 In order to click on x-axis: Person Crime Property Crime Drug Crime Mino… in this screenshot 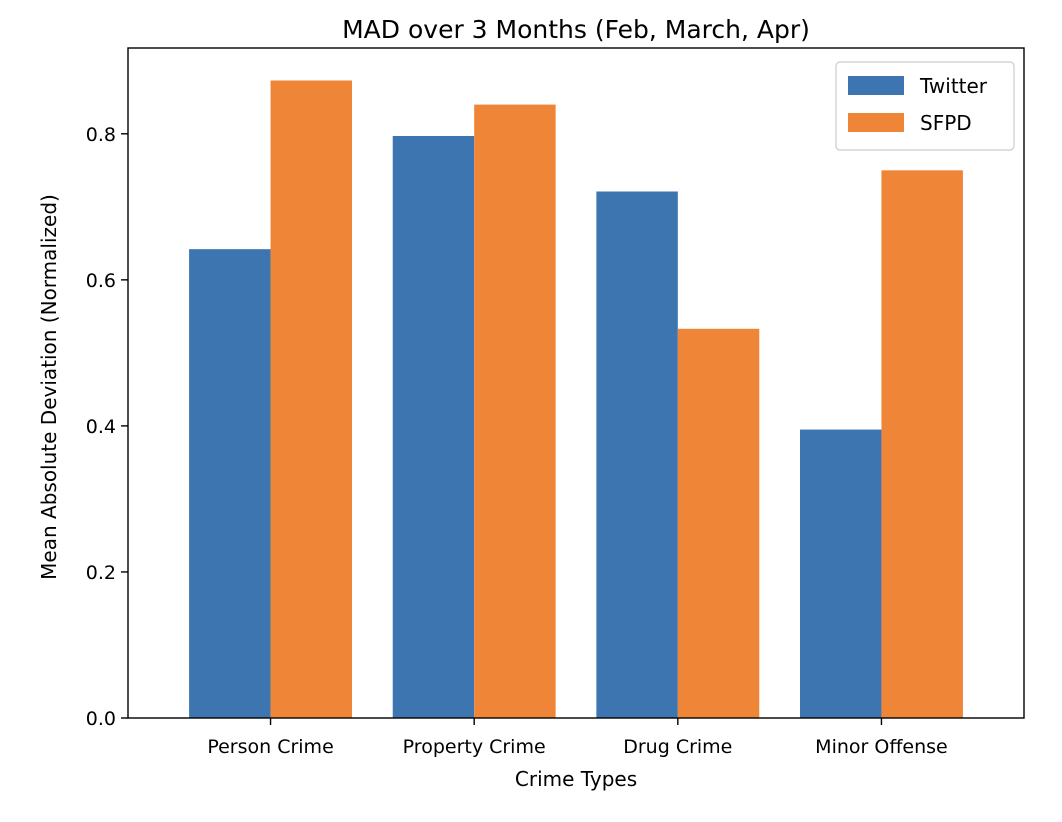, I will do `click(577, 738)`.